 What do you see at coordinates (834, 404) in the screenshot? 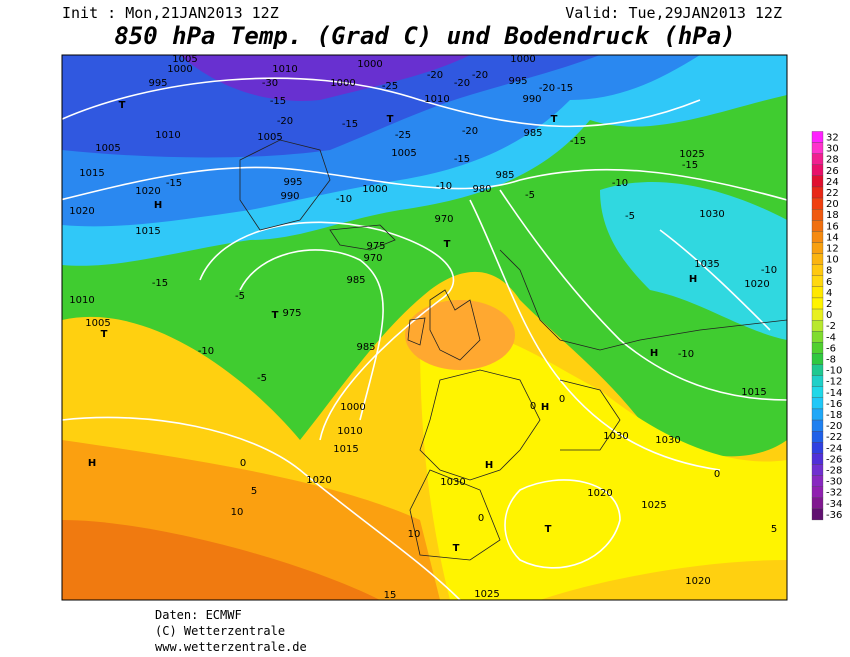
I see `colorbar-label: -16` at bounding box center [834, 404].